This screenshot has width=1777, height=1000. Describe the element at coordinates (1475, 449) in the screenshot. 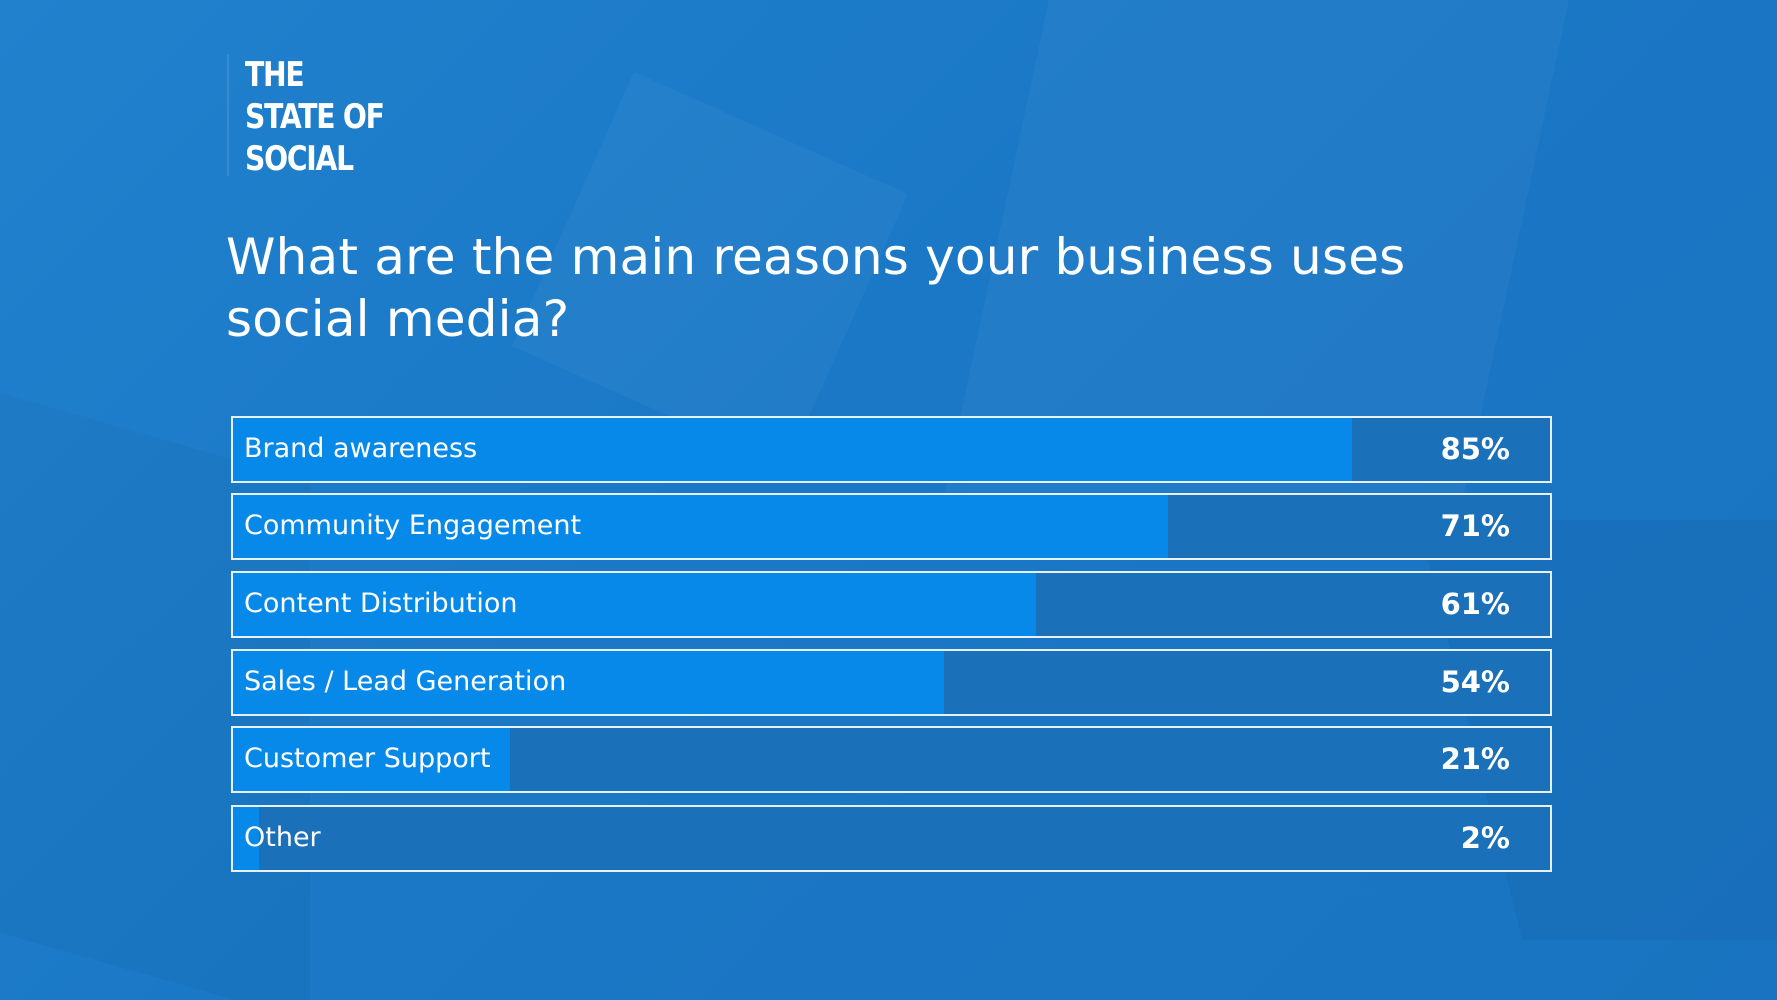

I see `value-label: 85%` at that location.